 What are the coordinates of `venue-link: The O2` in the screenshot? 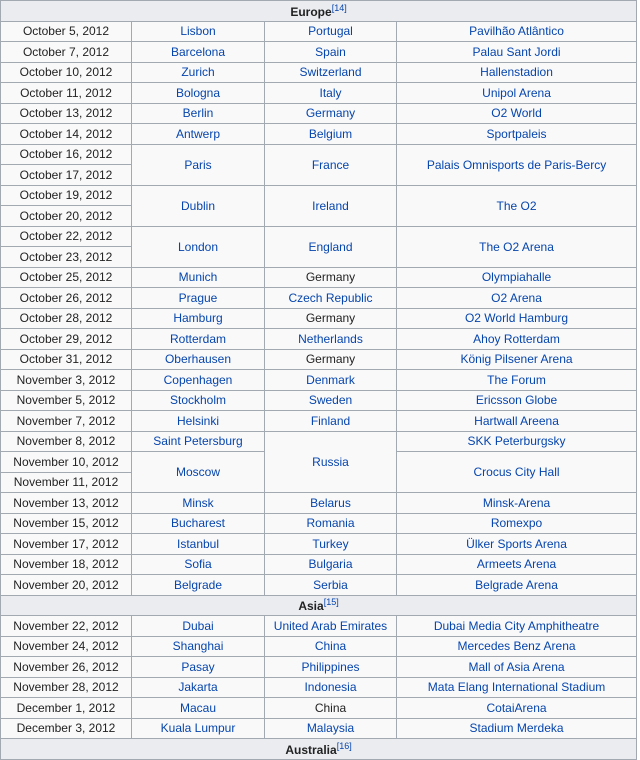 It's located at (516, 205).